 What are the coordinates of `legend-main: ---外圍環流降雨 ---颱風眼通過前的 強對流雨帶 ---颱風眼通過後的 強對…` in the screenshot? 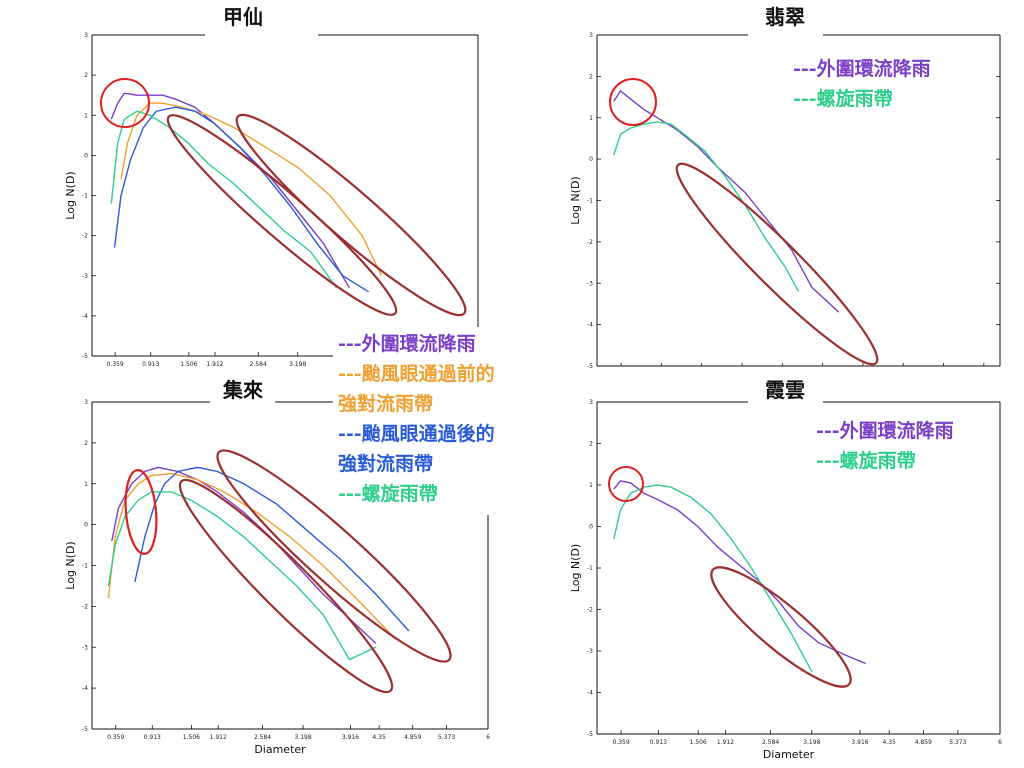 It's located at (414, 421).